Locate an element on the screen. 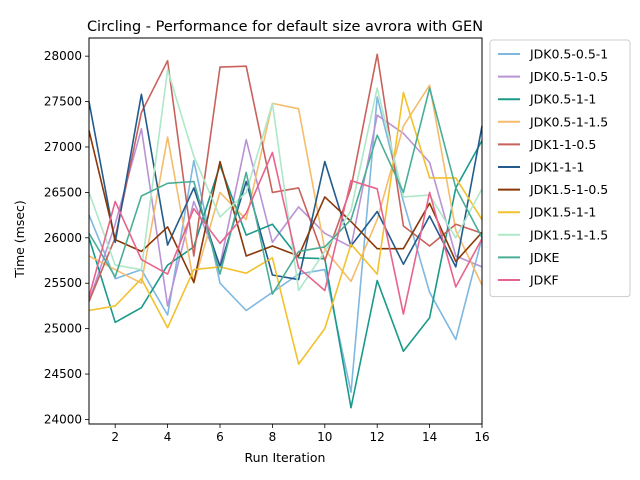  y-tick-label: 27500 is located at coordinates (63, 102).